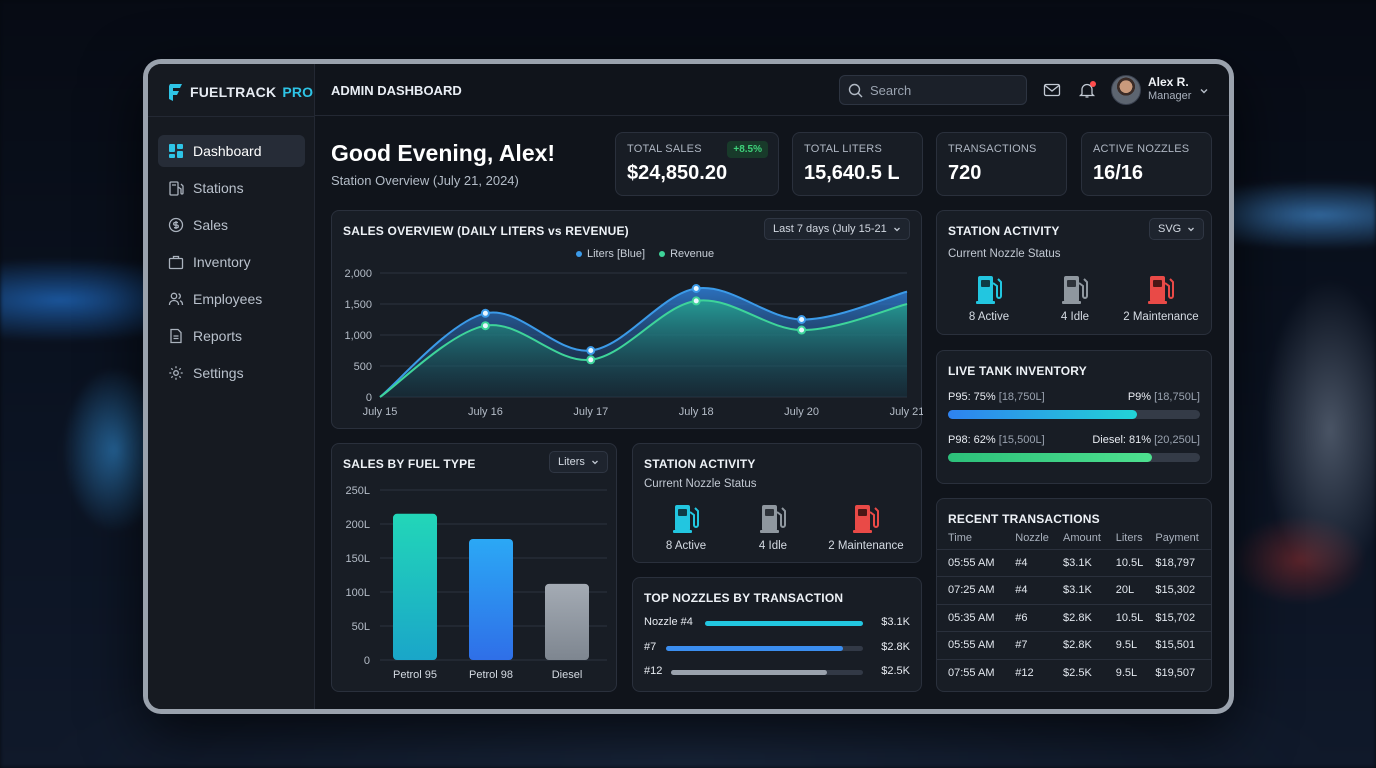  Describe the element at coordinates (231, 225) in the screenshot. I see `sidebar-item-sales: Sales` at that location.